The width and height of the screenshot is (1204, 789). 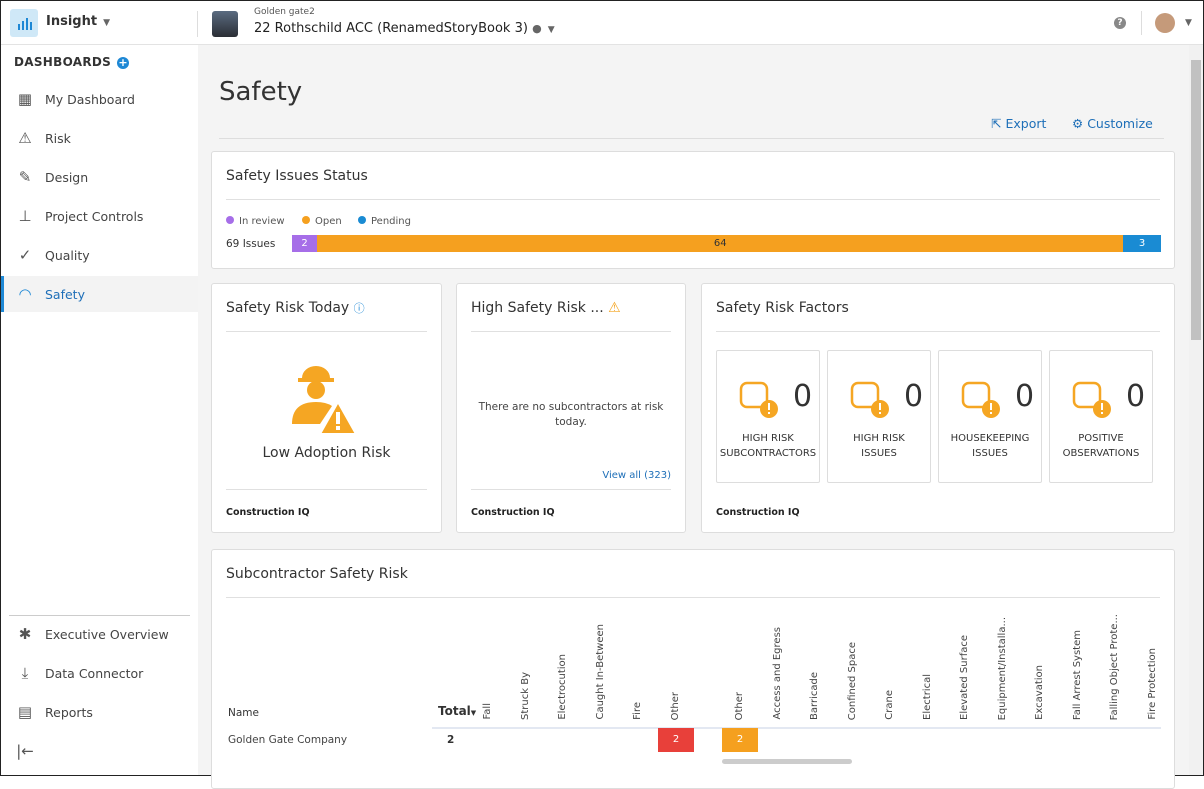 What do you see at coordinates (1077, 674) in the screenshot?
I see `column-header: Fall Arrest System` at bounding box center [1077, 674].